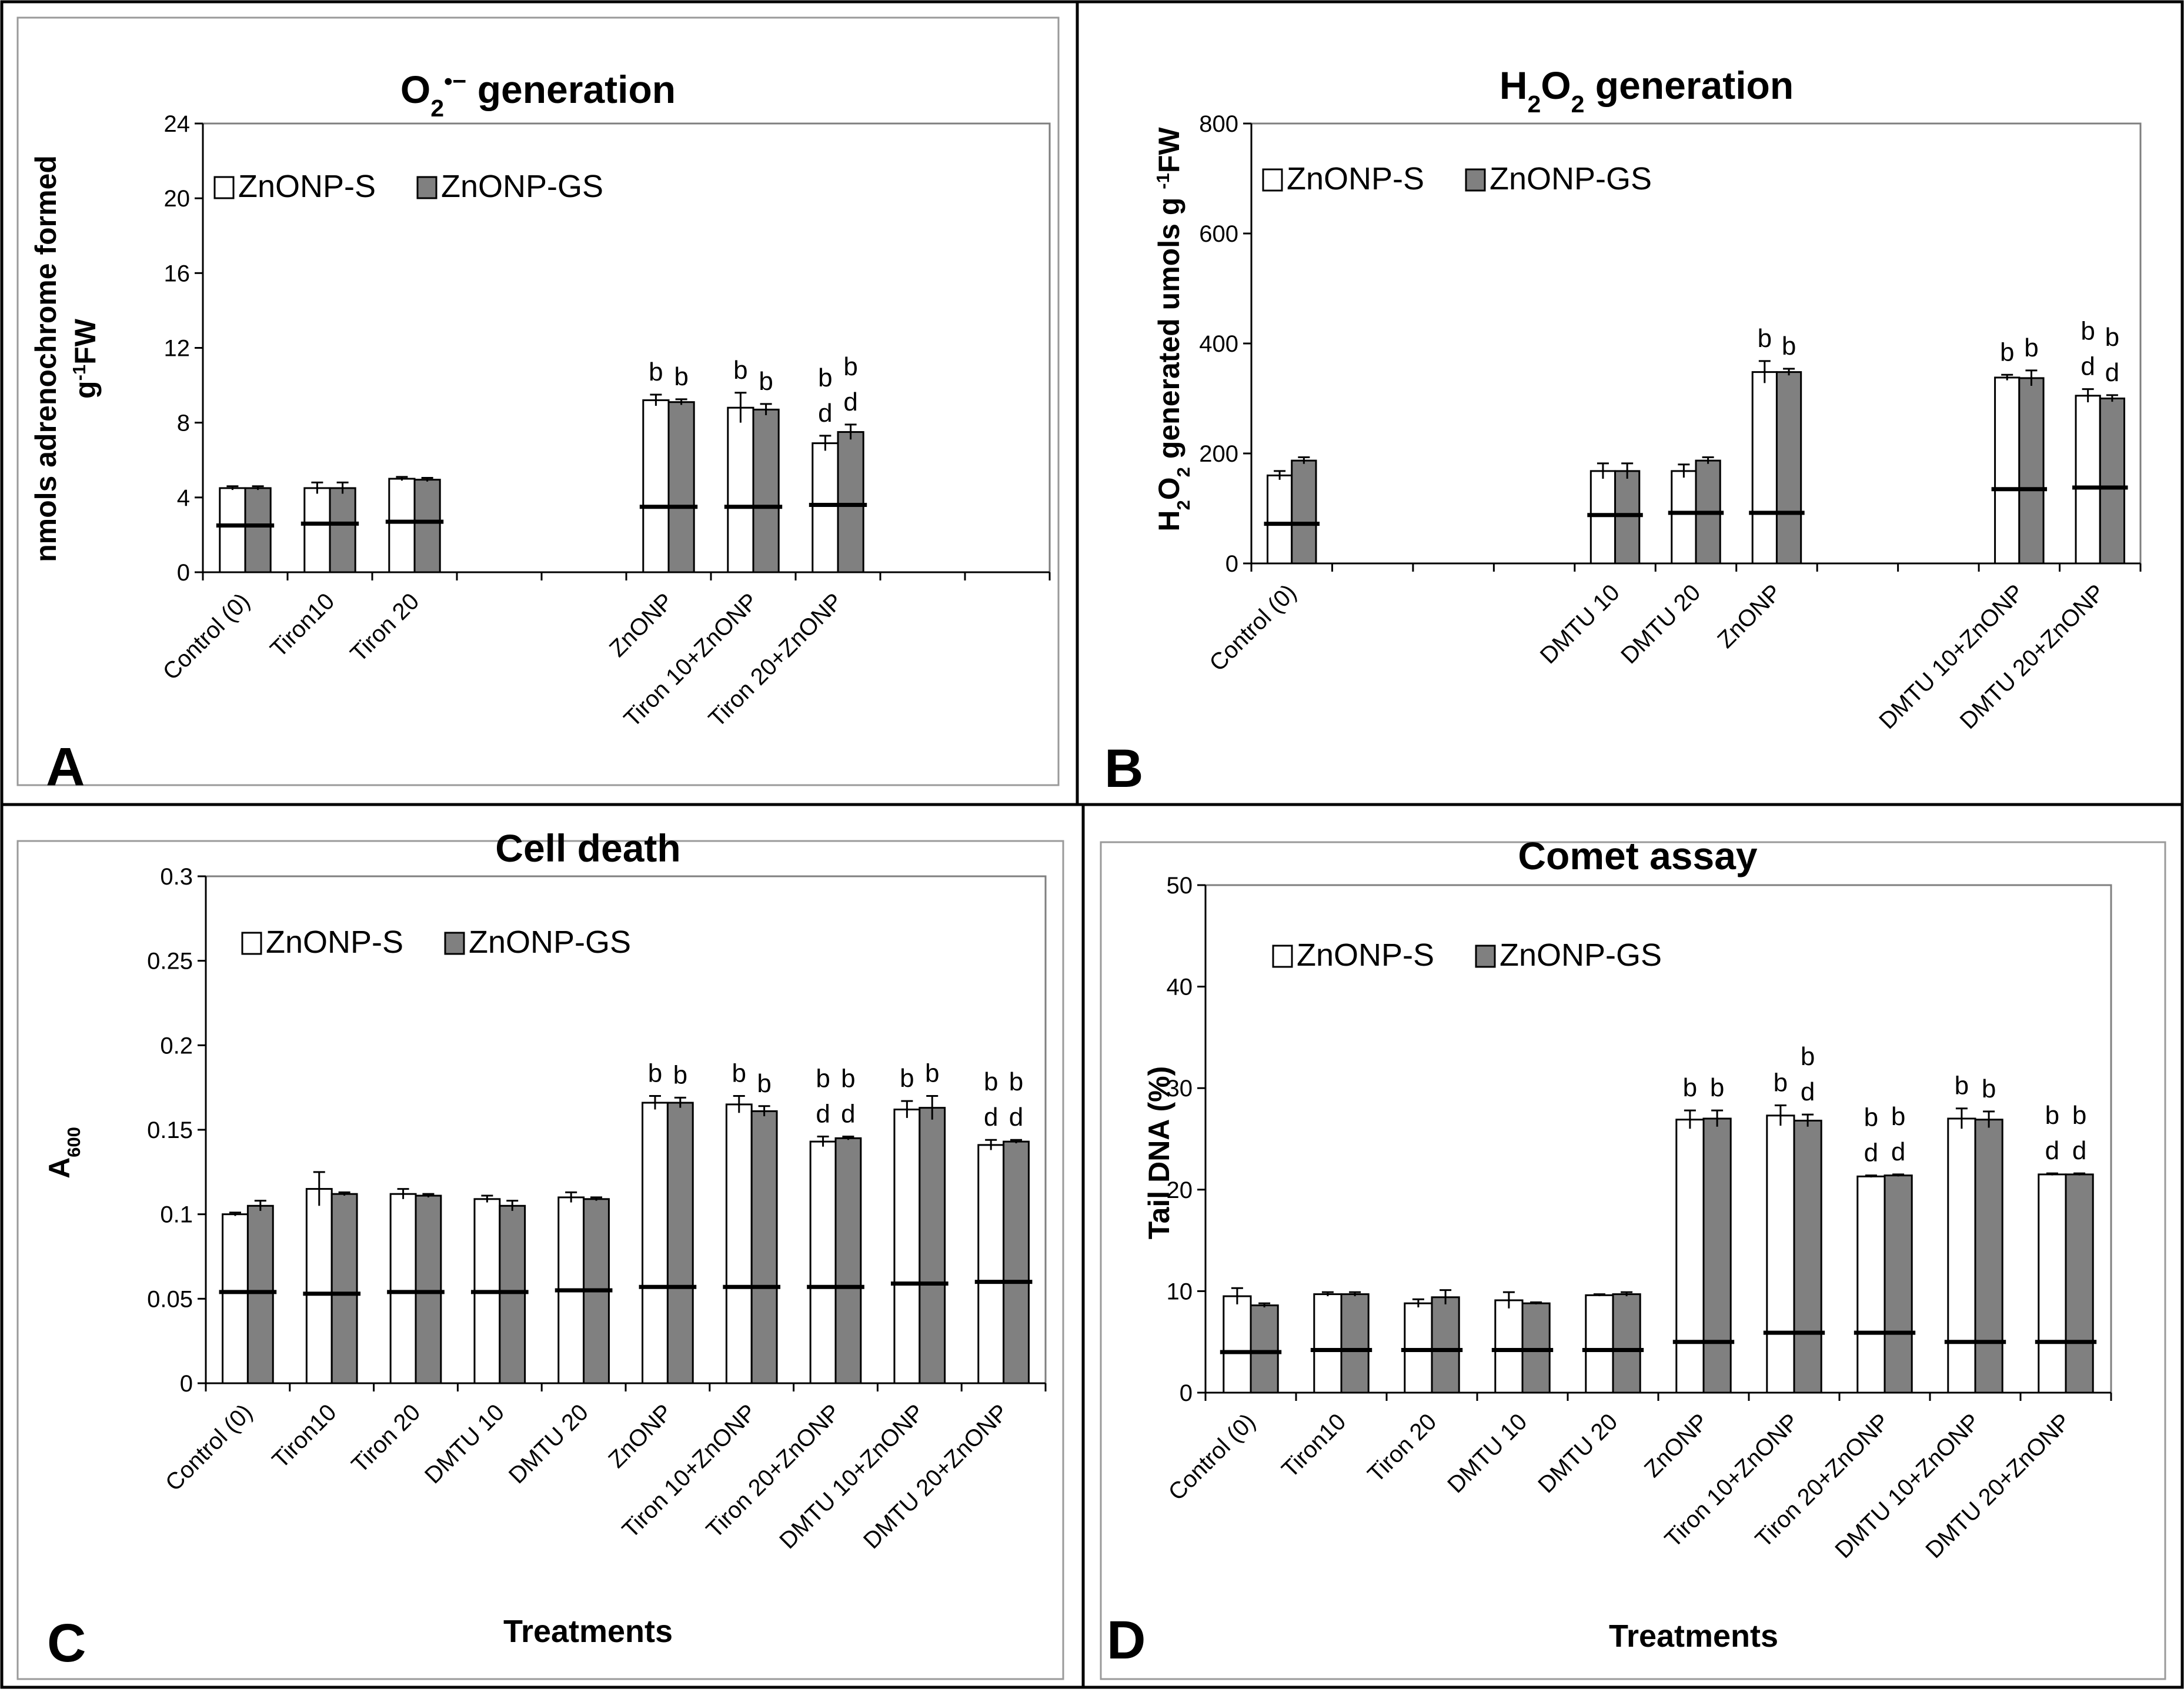  I want to click on chart-title: Cell death, so click(587, 848).